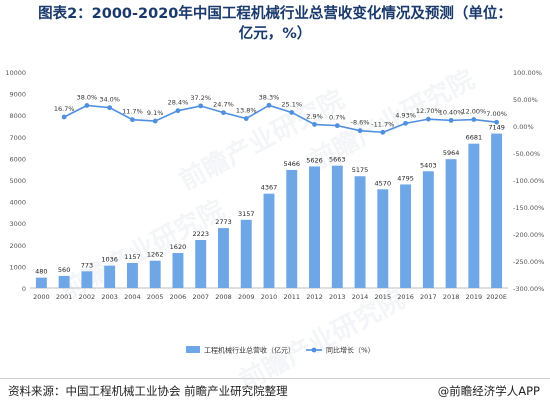 The width and height of the screenshot is (550, 412). I want to click on right-axis-tick-label: -50.00%, so click(526, 154).